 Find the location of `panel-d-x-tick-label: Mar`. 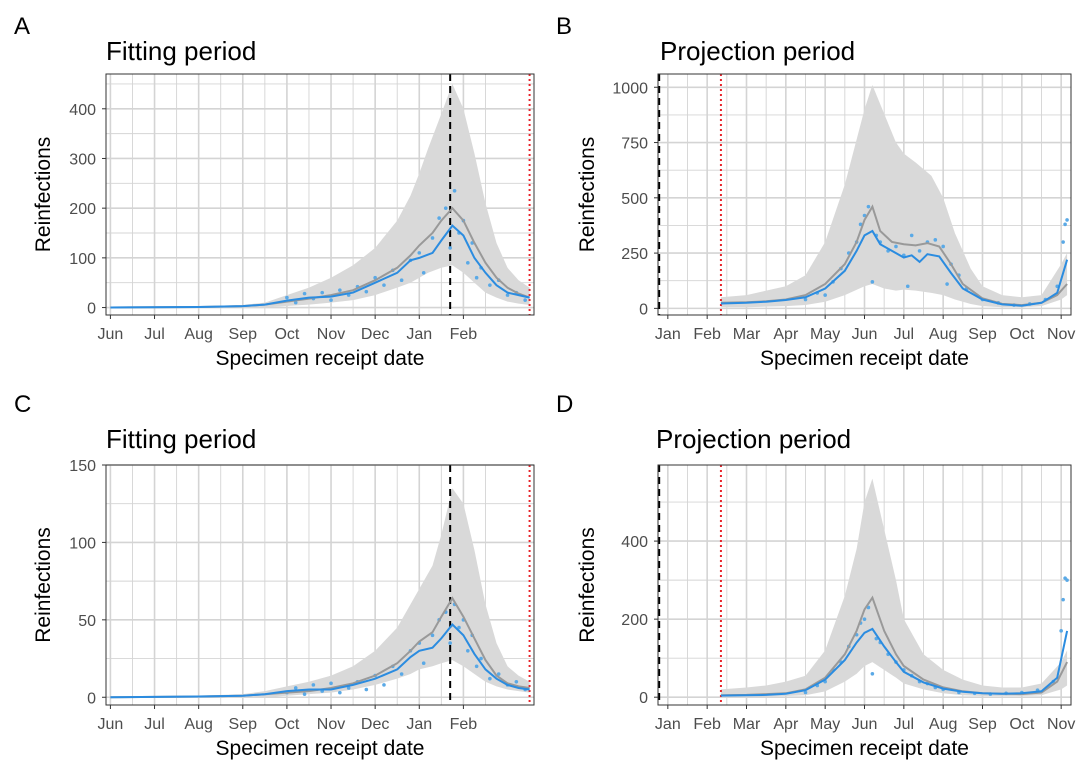

panel-d-x-tick-label: Mar is located at coordinates (747, 724).